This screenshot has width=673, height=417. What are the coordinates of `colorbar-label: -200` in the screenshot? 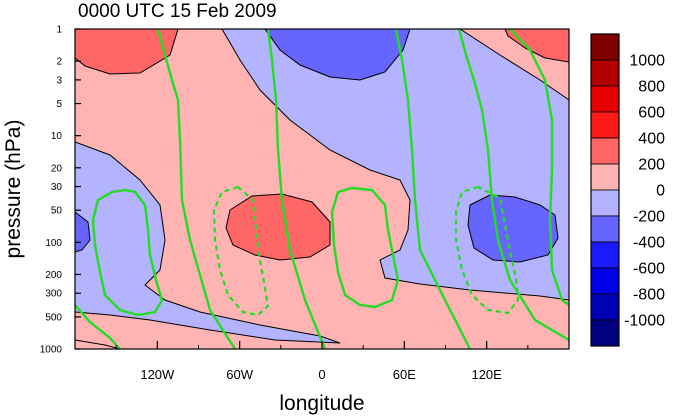 It's located at (649, 217).